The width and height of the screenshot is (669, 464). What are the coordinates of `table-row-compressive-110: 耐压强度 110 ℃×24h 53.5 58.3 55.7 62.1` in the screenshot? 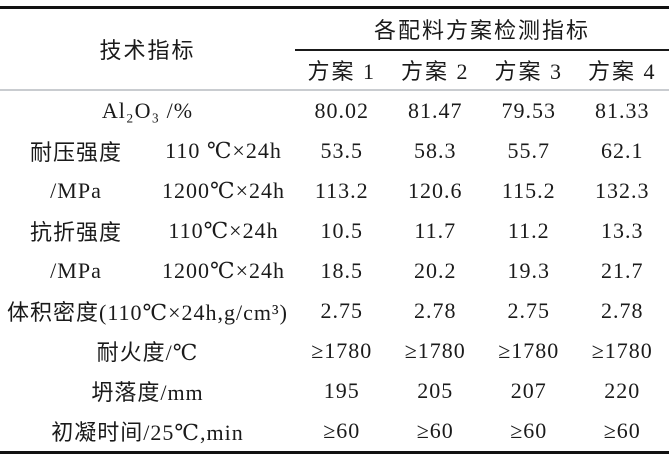 It's located at (334, 151).